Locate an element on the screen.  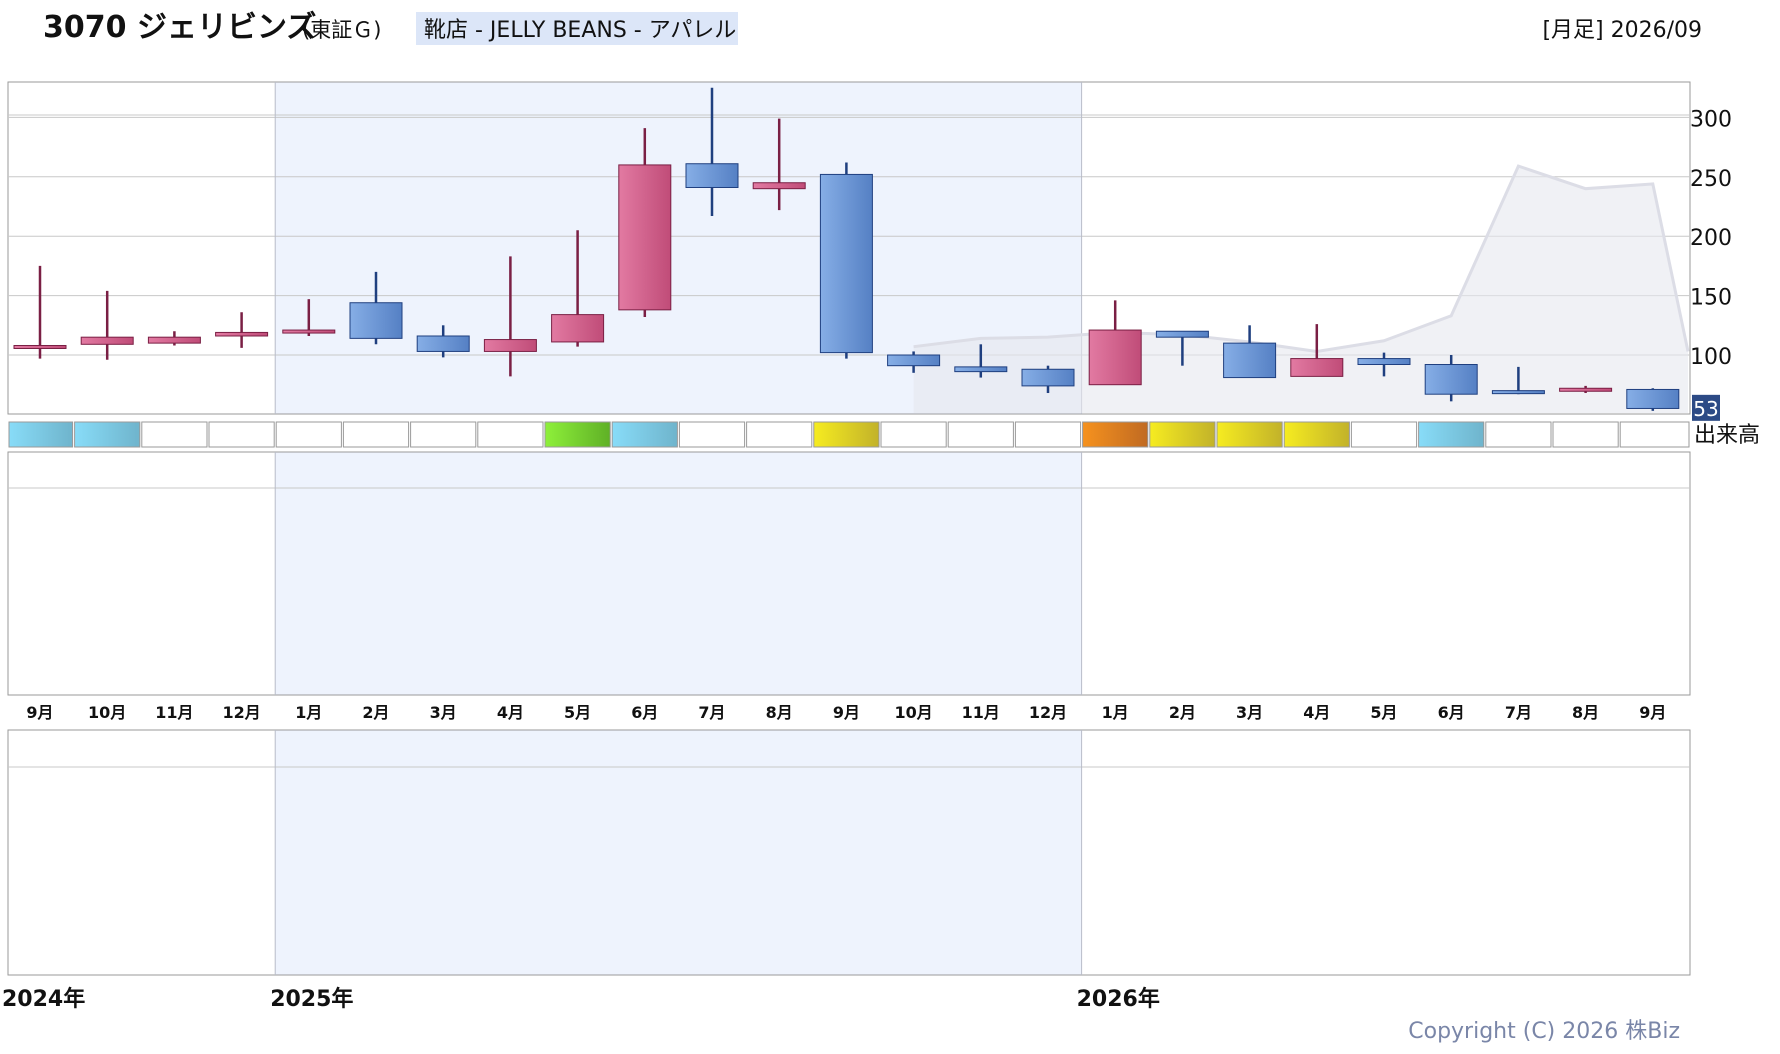
sector-highlight is located at coordinates (577, 28).